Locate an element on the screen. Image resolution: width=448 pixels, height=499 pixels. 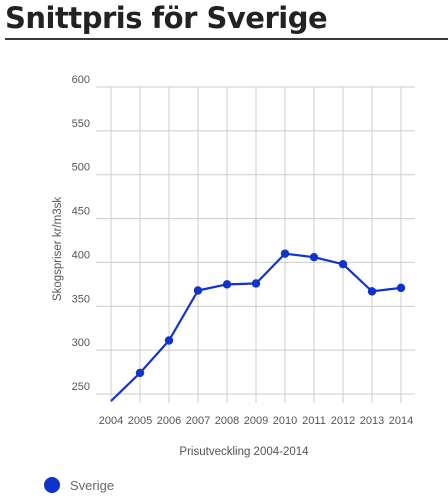
x-tick-label: 2007 is located at coordinates (198, 421).